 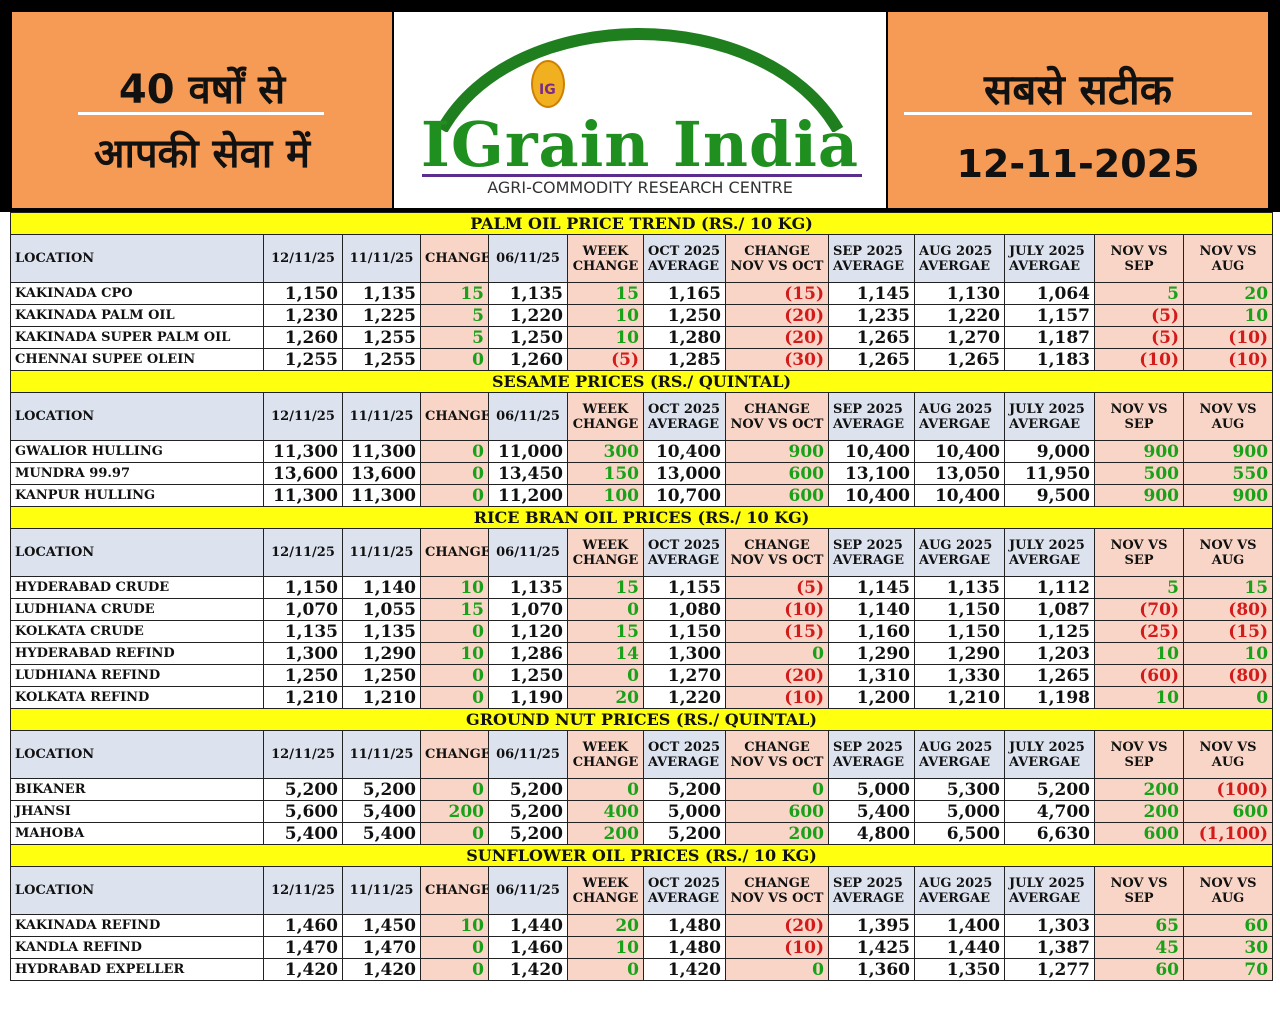 What do you see at coordinates (1139, 925) in the screenshot?
I see `value-cell: 65` at bounding box center [1139, 925].